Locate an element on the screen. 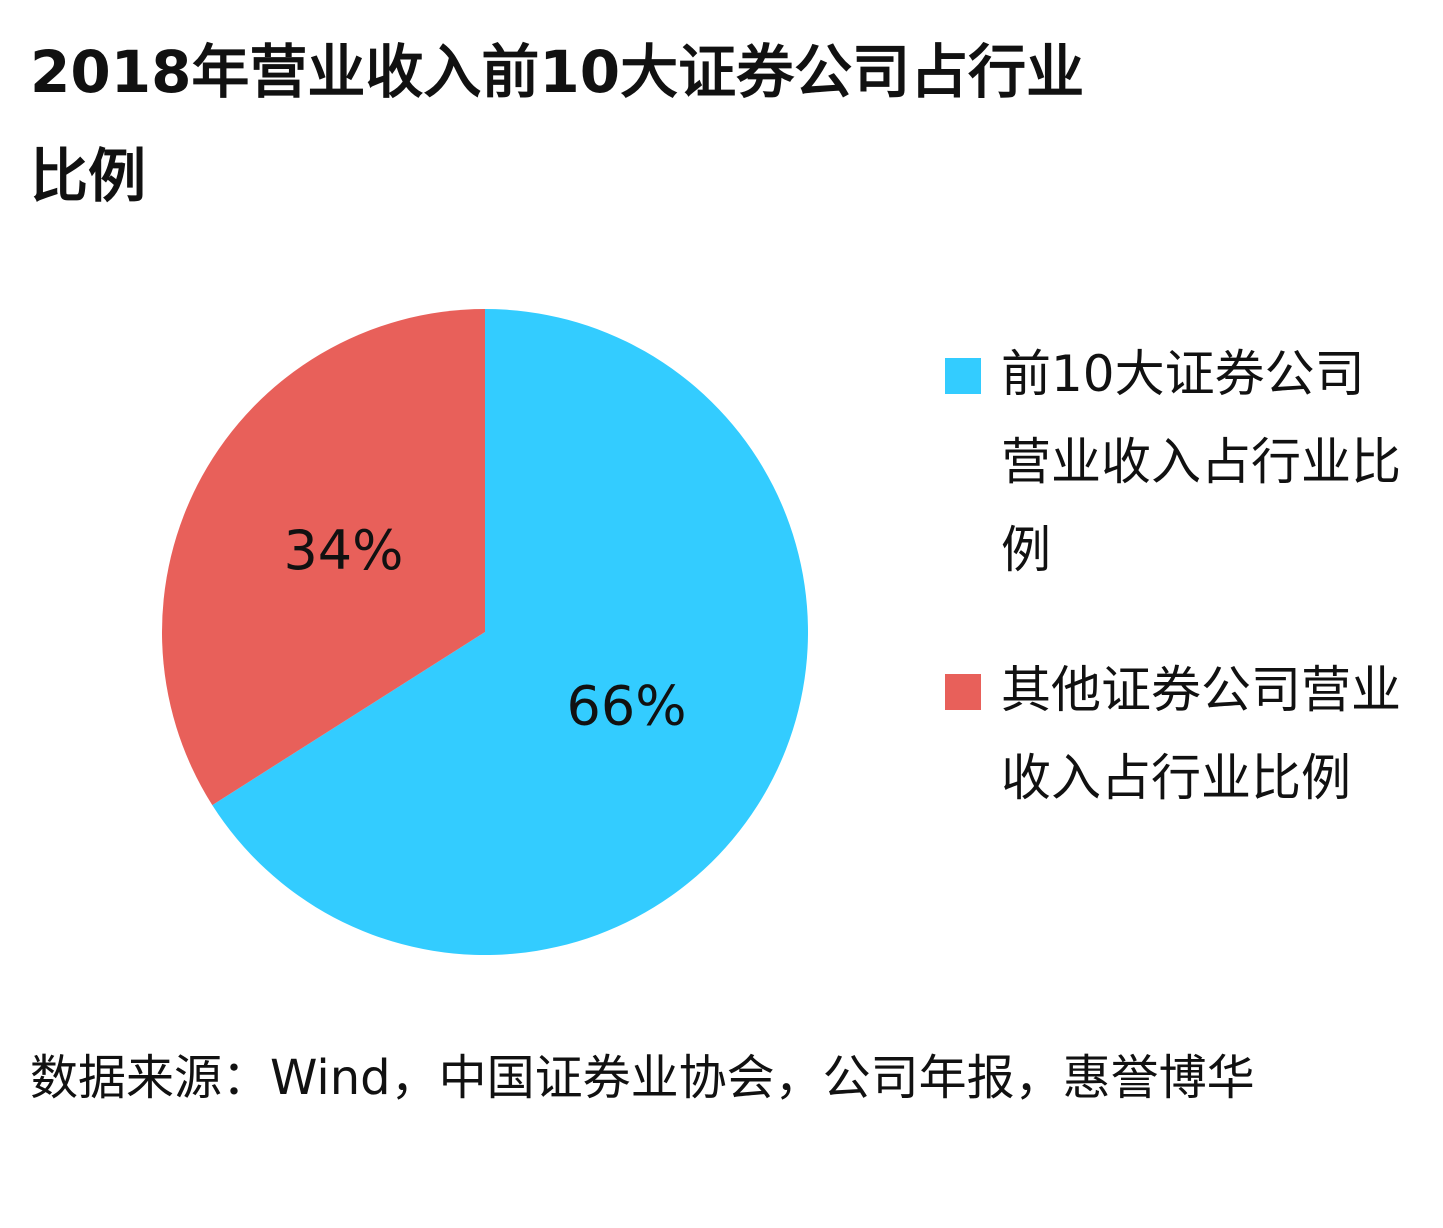 The width and height of the screenshot is (1443, 1228). legend: 前10大证券公司营业收入占行业比例其他证券公司营业收入占行业比例 is located at coordinates (1185, 602).